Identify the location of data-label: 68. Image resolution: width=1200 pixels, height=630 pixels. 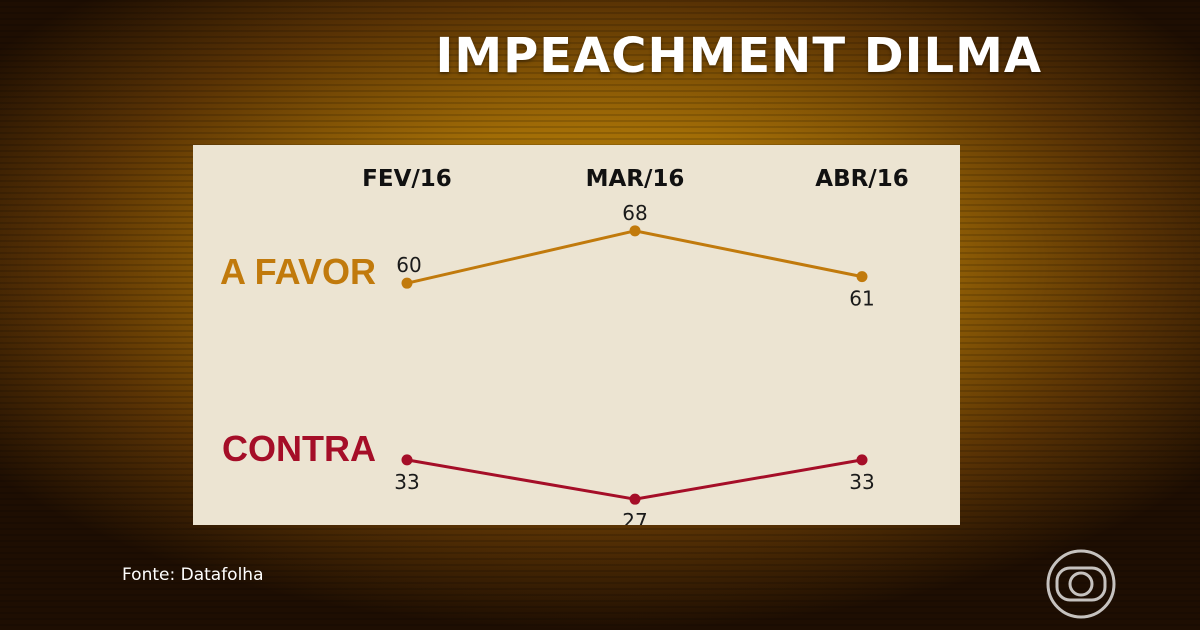
(634, 213).